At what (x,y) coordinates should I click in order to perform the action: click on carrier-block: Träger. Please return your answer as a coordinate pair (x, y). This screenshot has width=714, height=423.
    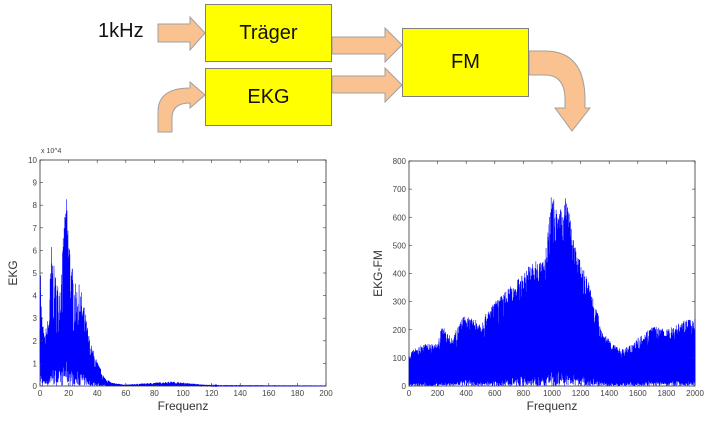
    Looking at the image, I should click on (268, 33).